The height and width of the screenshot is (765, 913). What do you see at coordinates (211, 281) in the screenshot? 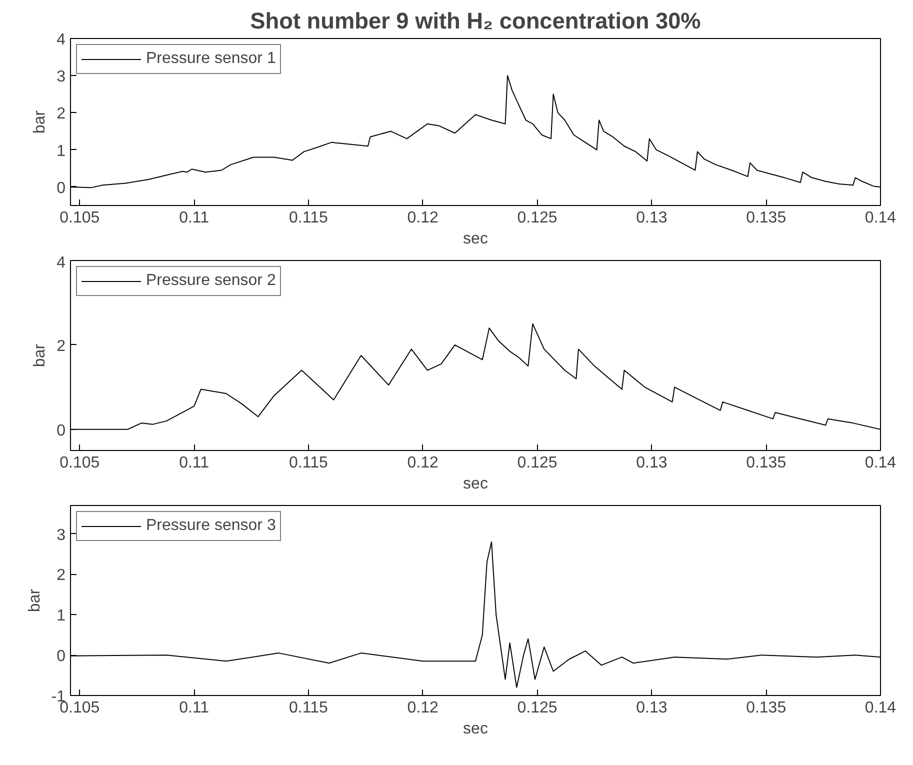
I see `legend-label: Pressure sensor 2` at bounding box center [211, 281].